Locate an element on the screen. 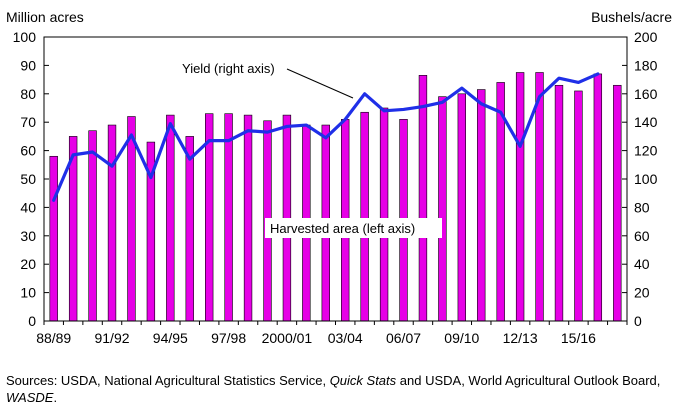 The height and width of the screenshot is (408, 680). source-wasde: WASDE is located at coordinates (30, 397).